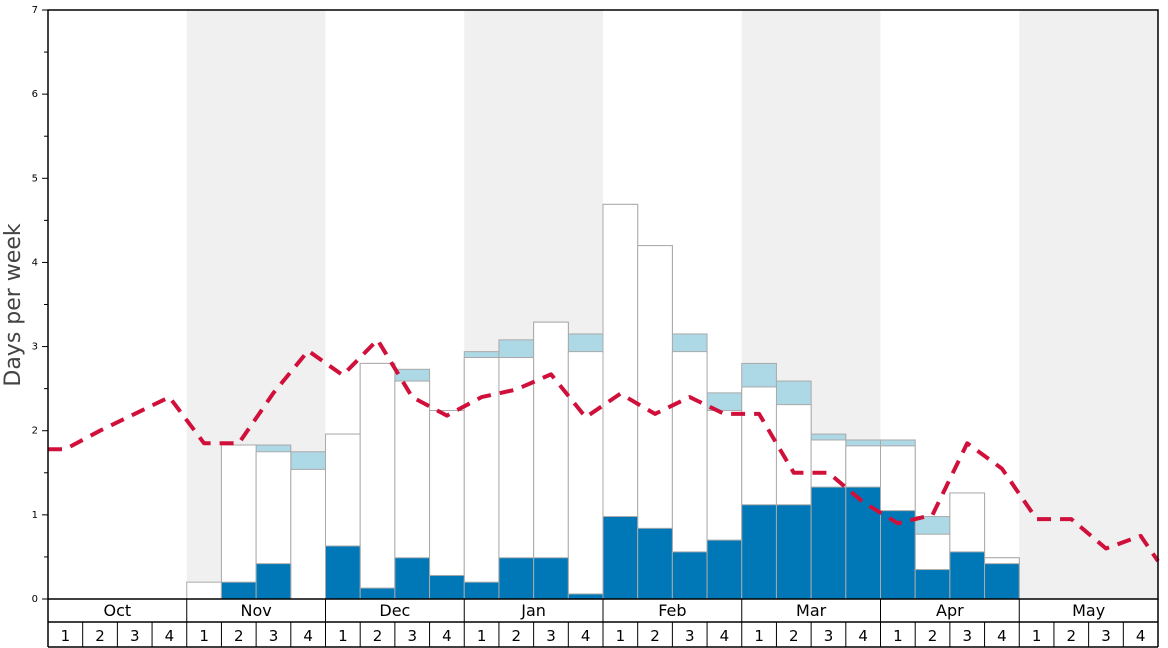 The image size is (1168, 648). I want to click on week-label-may-2: 2, so click(1072, 636).